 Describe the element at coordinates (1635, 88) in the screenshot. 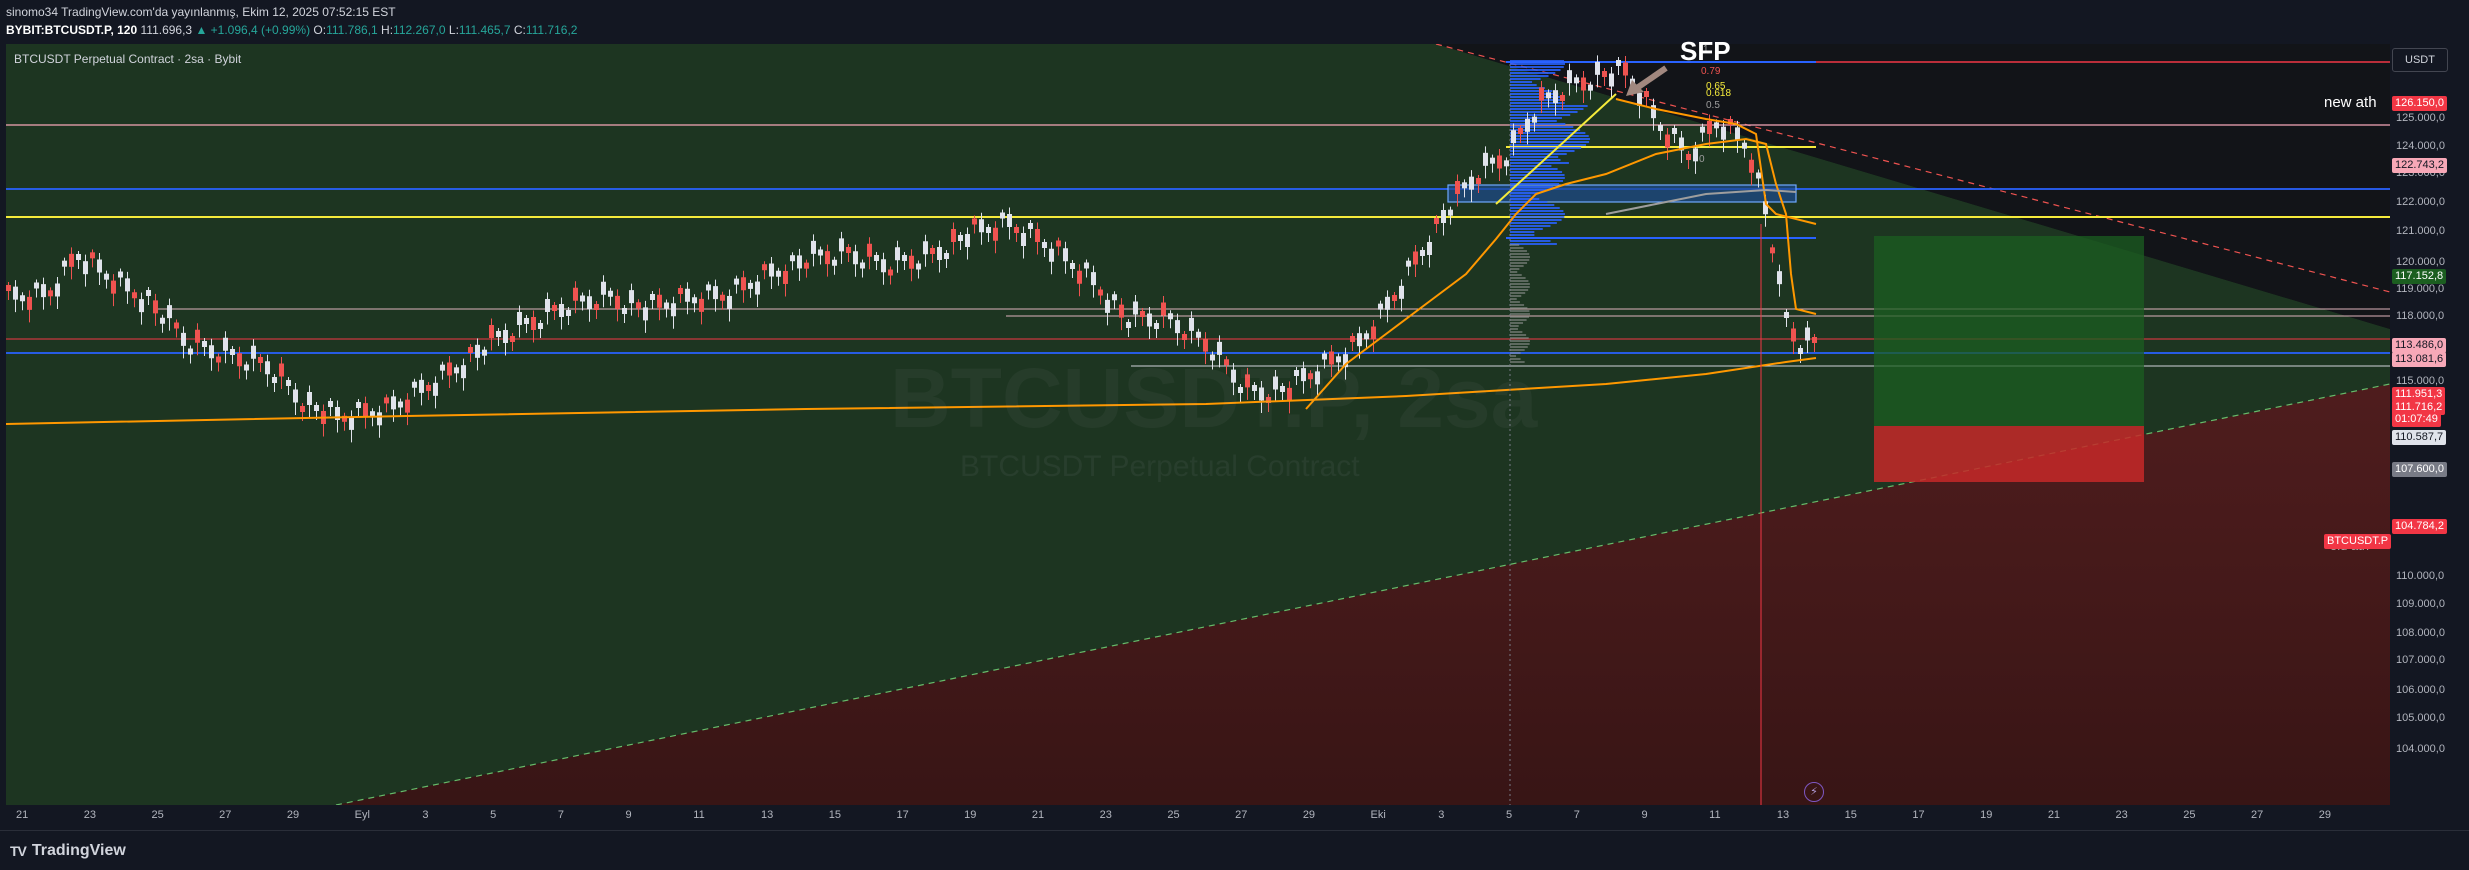

I see `sfp-arrow-head` at that location.